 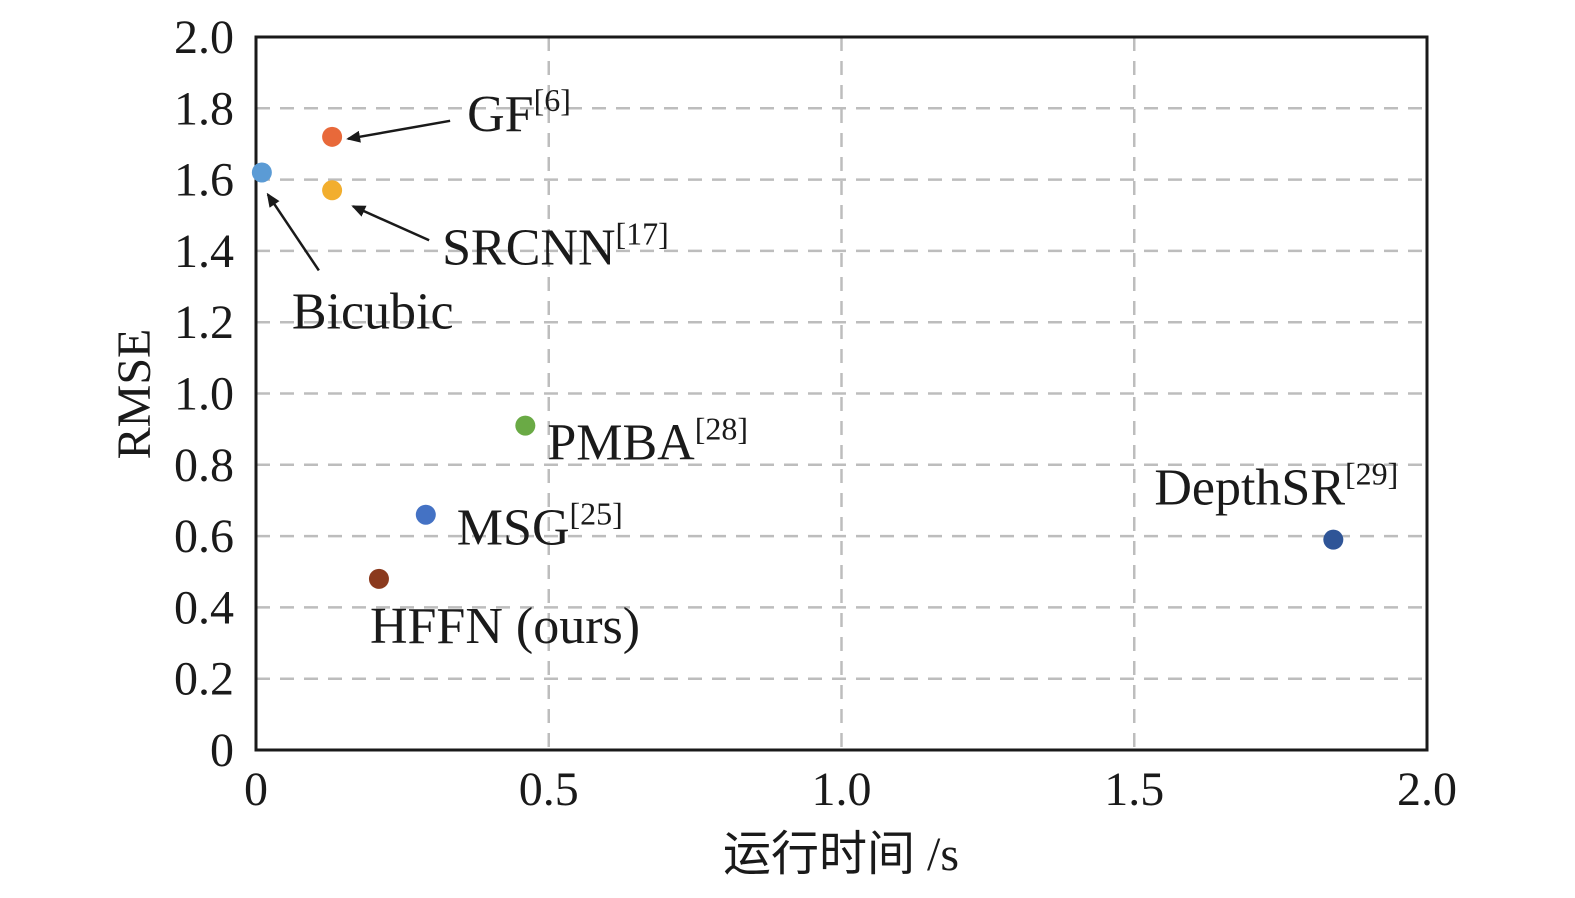 I want to click on x-tick-label: 0.5, so click(x=549, y=789).